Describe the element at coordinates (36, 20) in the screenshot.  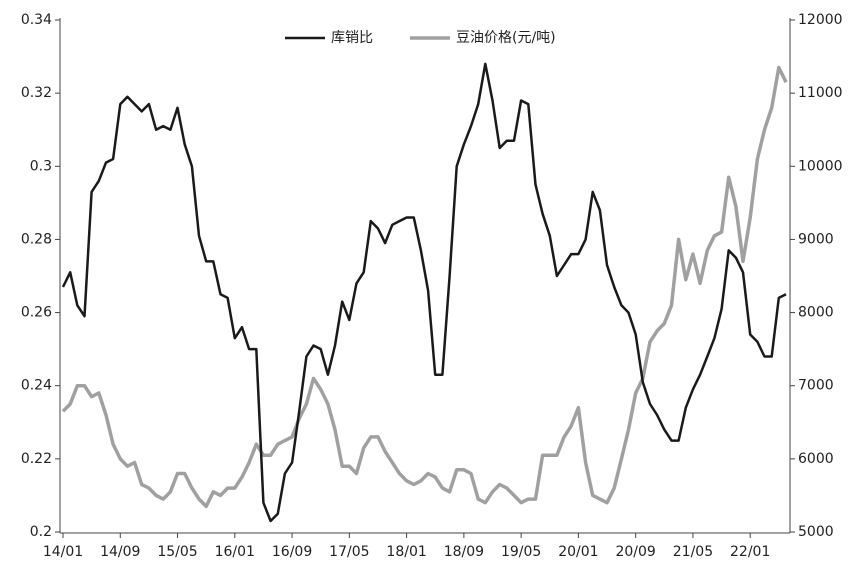
I see `y-tick-label: 0.34` at that location.